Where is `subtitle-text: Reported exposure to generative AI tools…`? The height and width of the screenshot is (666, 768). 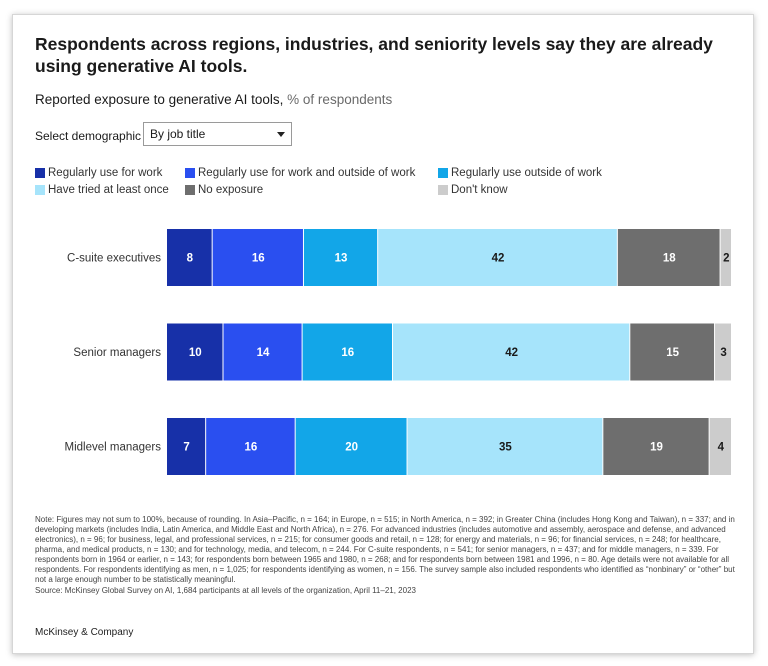
subtitle-text: Reported exposure to generative AI tools… is located at coordinates (159, 99).